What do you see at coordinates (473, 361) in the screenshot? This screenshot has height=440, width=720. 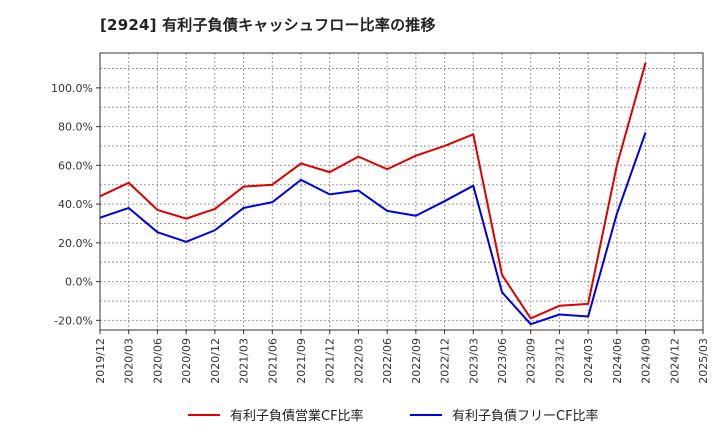 I see `x-tick-label: 2023/03` at bounding box center [473, 361].